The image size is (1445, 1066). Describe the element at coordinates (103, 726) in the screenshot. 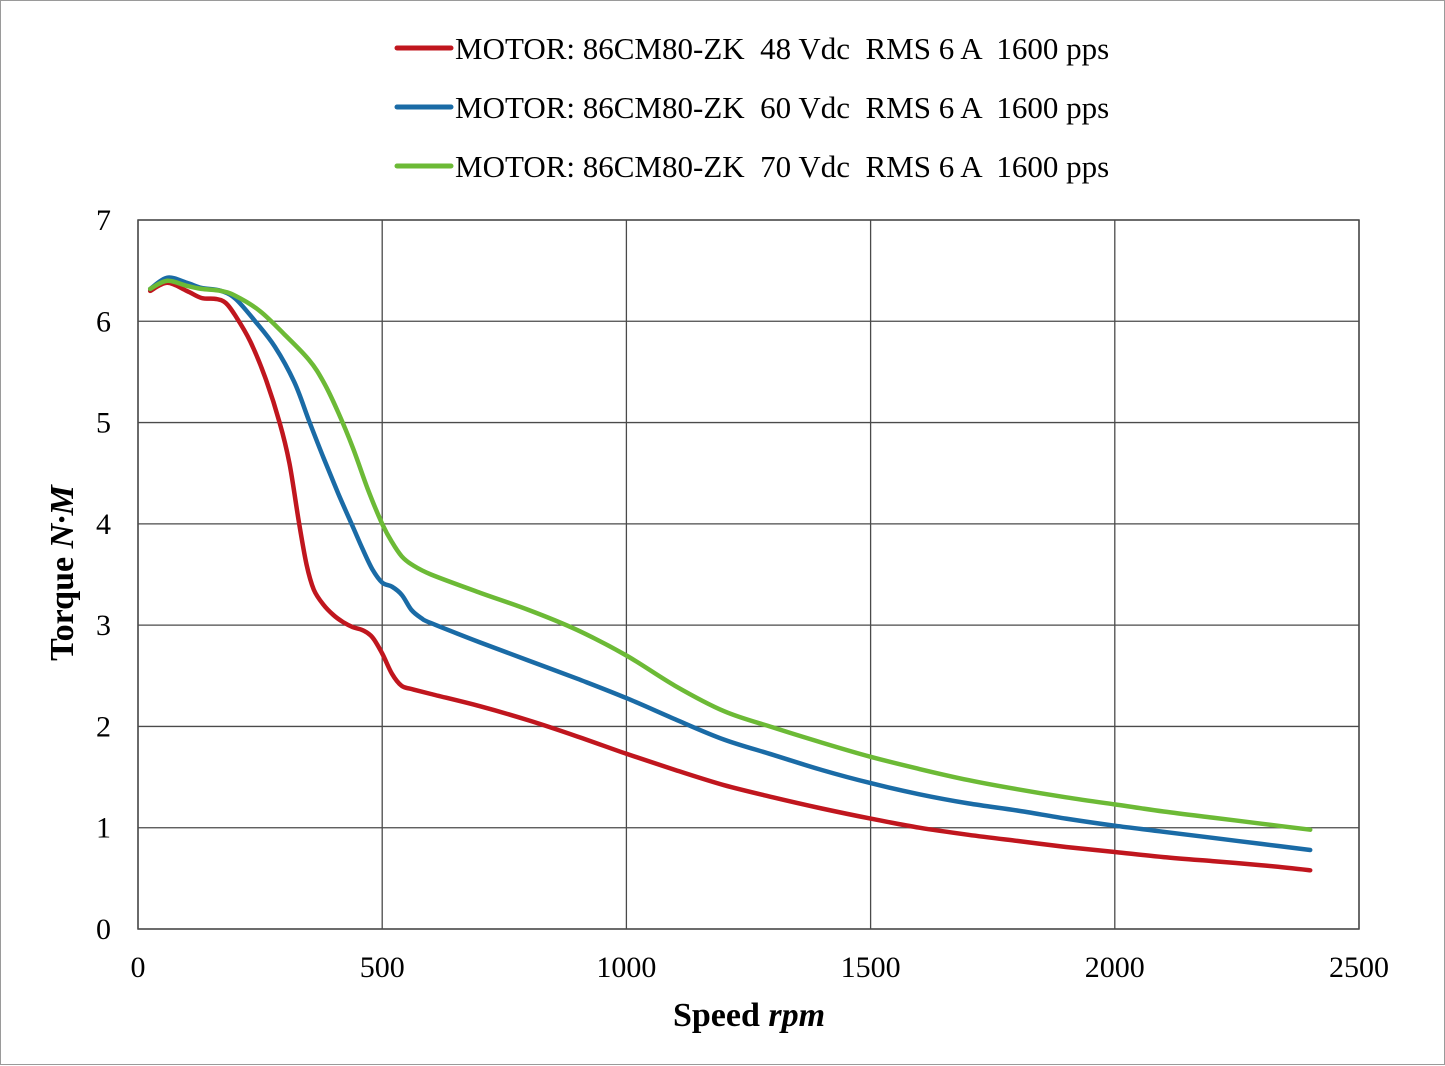

I see `y-tick-label: 2` at that location.